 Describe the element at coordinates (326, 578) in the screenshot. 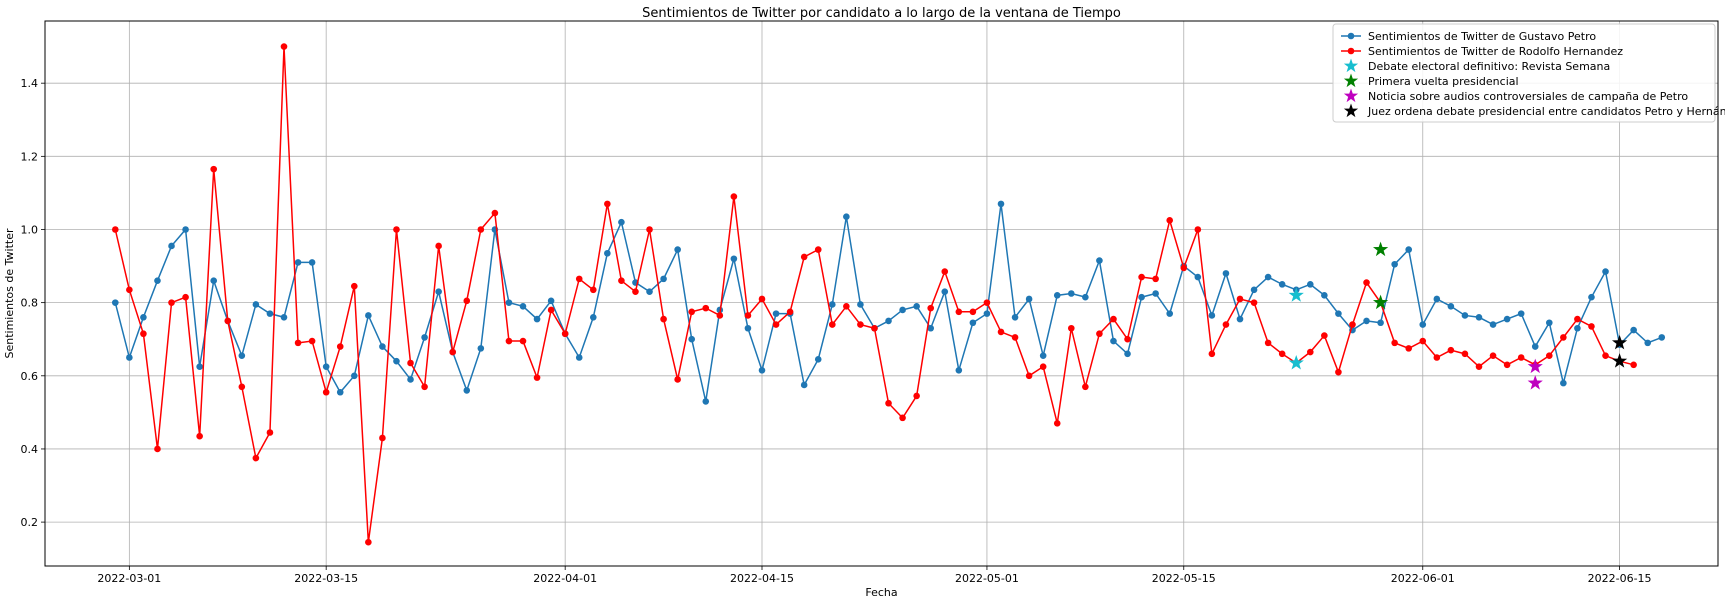

I see `x-tick-label: 2022-03-15` at that location.